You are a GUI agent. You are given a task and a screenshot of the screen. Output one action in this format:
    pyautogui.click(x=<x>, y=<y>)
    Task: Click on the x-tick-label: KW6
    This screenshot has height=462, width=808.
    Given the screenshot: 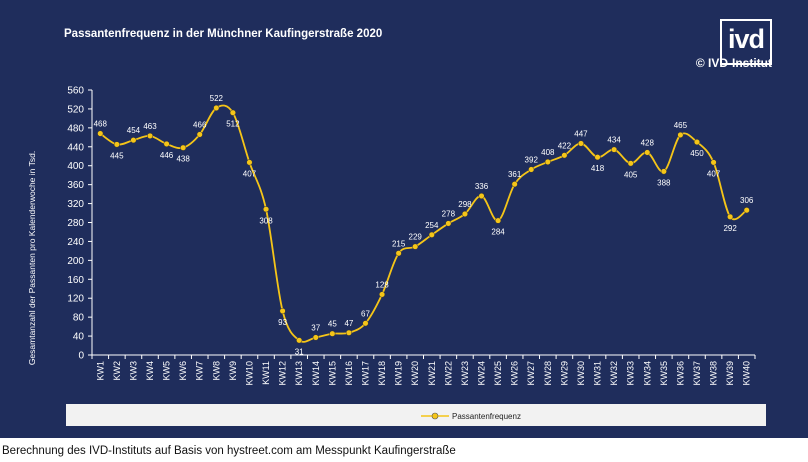 What is the action you would take?
    pyautogui.click(x=183, y=371)
    